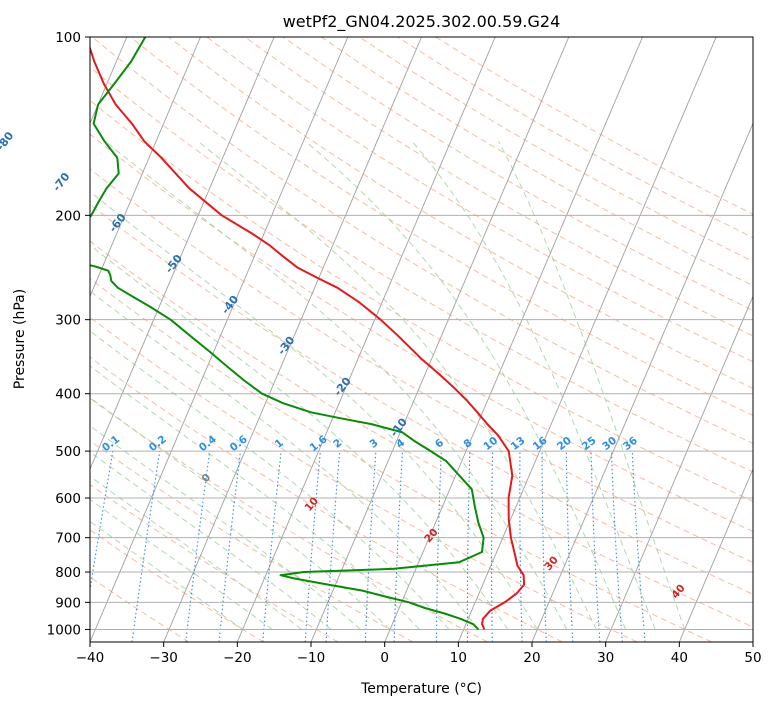 Image resolution: width=775 pixels, height=708 pixels. Describe the element at coordinates (609, 444) in the screenshot. I see `mixing-ratio-label: 30` at that location.